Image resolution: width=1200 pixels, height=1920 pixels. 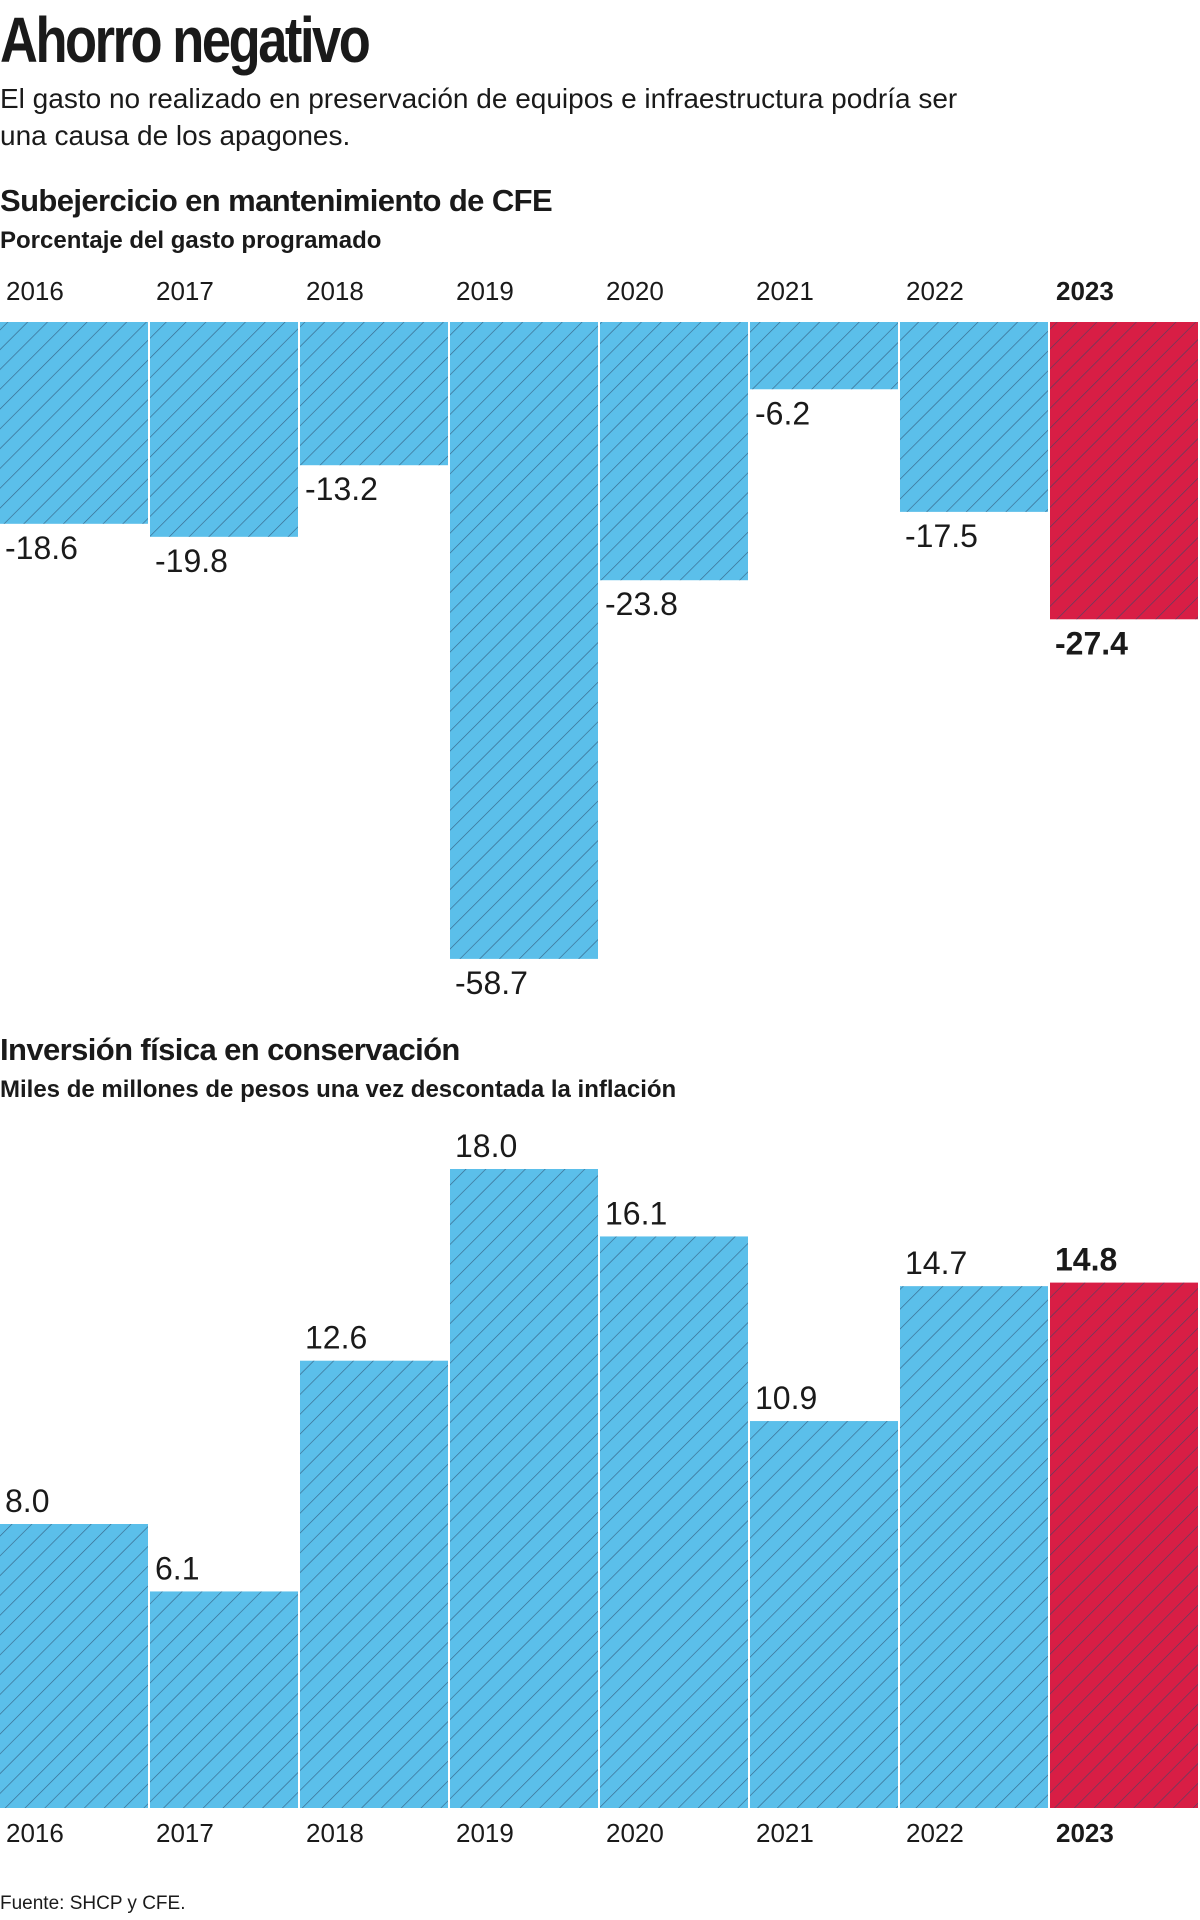 I want to click on value-label-2019: -58.7, so click(x=491, y=983).